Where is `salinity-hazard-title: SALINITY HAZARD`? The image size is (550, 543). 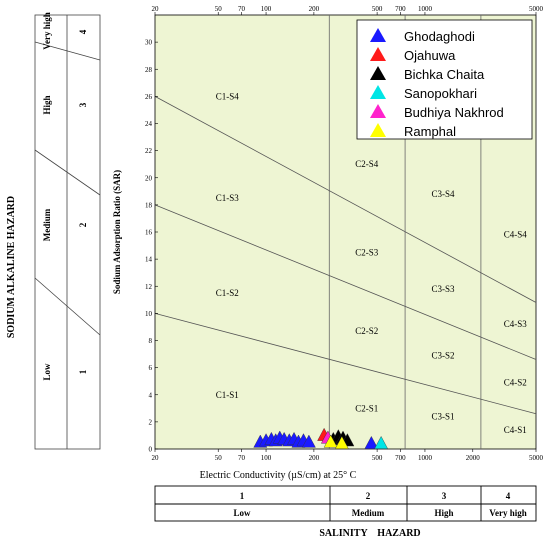 salinity-hazard-title: SALINITY HAZARD is located at coordinates (369, 533).